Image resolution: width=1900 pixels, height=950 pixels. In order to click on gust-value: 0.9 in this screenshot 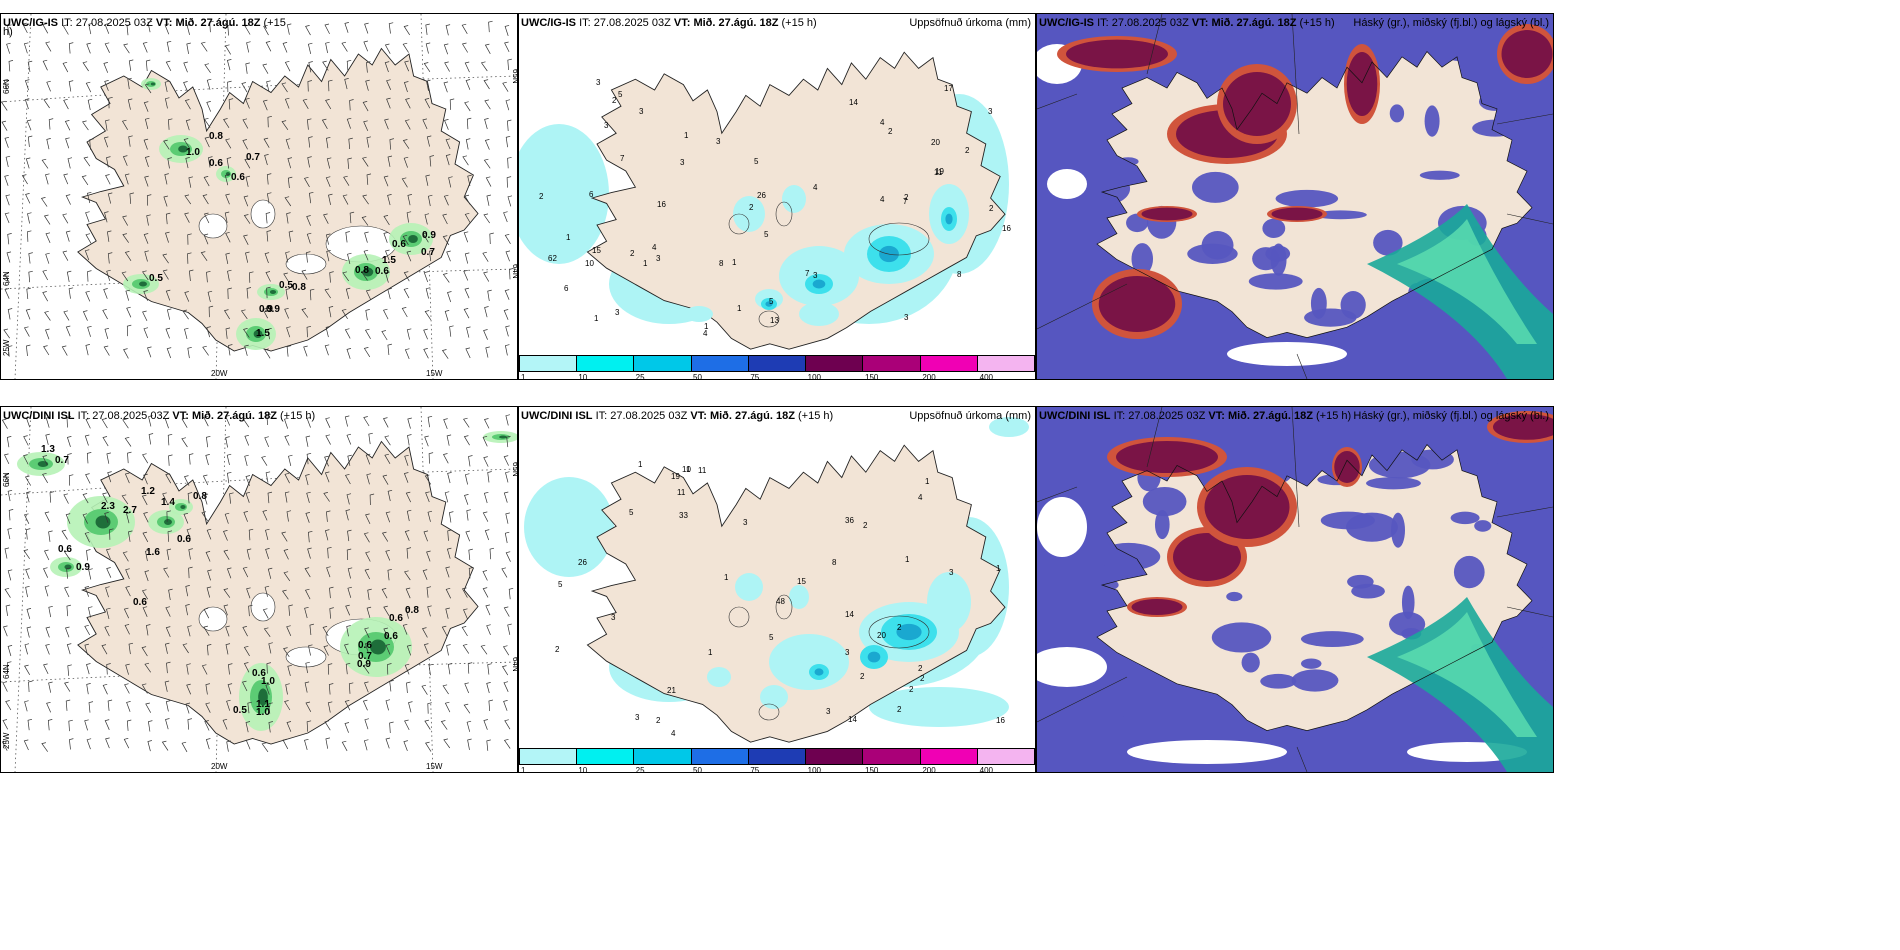, I will do `click(429, 235)`.